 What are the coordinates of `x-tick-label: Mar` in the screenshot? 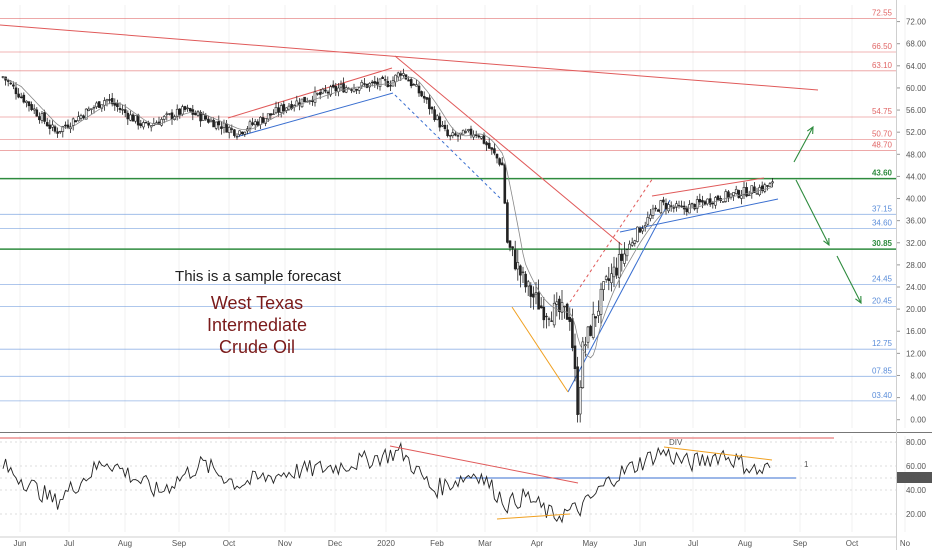 It's located at (485, 543).